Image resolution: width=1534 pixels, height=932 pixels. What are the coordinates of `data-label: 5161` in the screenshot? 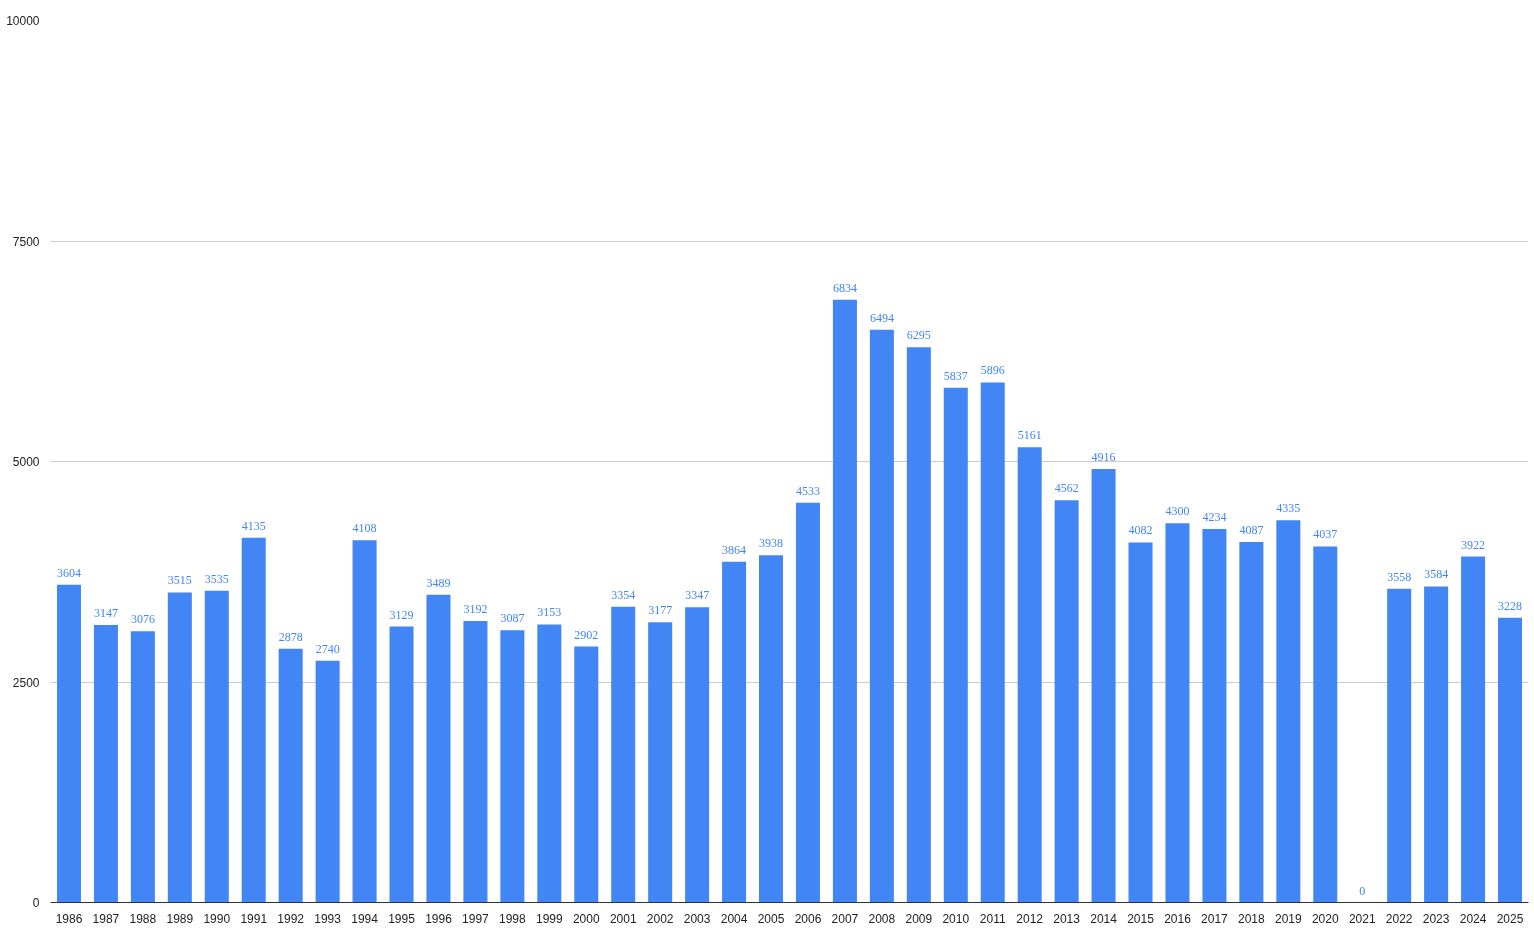 It's located at (1029, 435).